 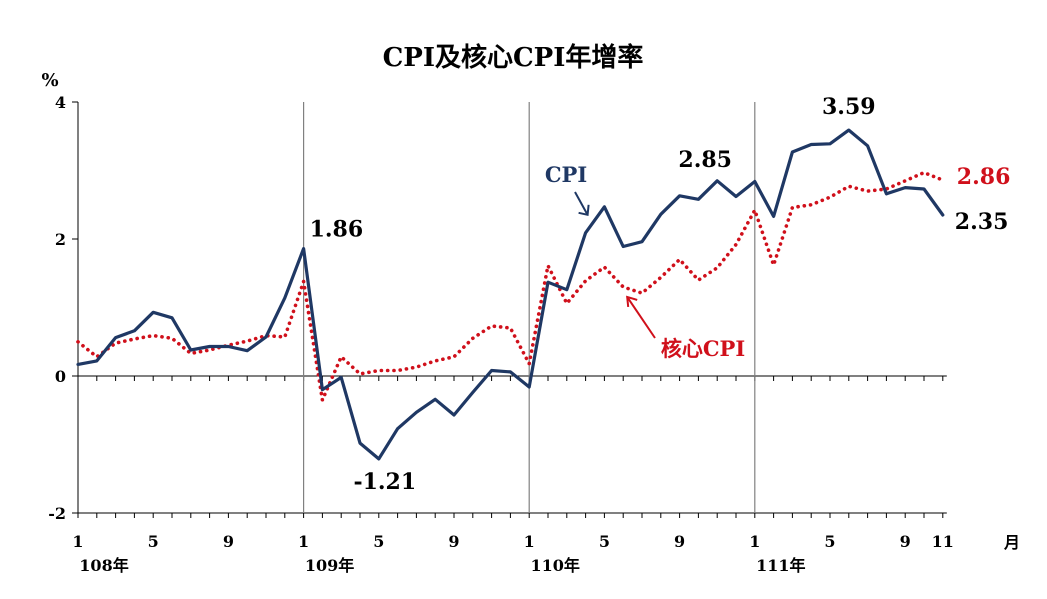 I want to click on core-cpi-label-arrowhead, so click(x=632, y=301).